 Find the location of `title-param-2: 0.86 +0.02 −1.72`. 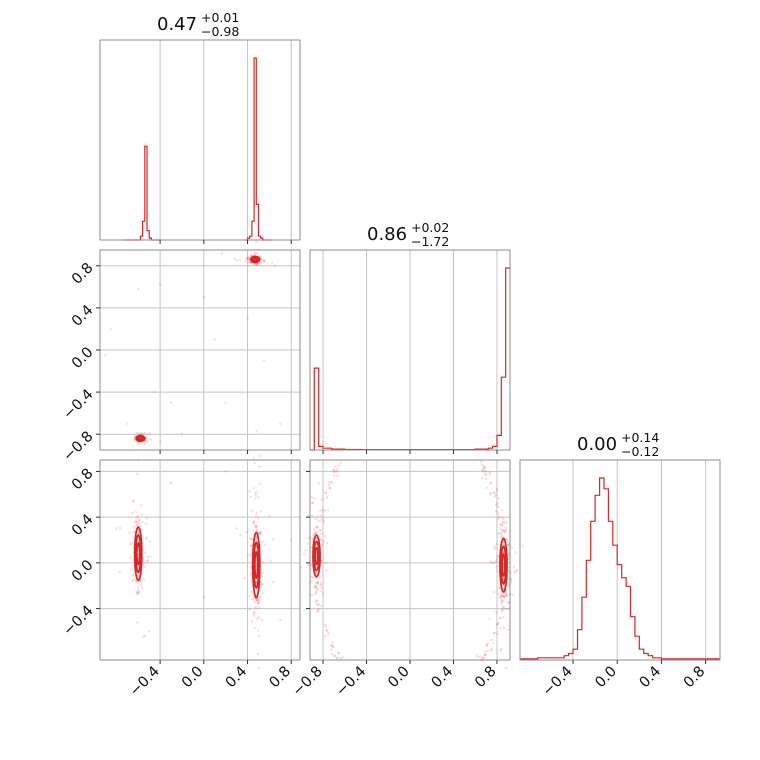

title-param-2: 0.86 +0.02 −1.72 is located at coordinates (408, 234).